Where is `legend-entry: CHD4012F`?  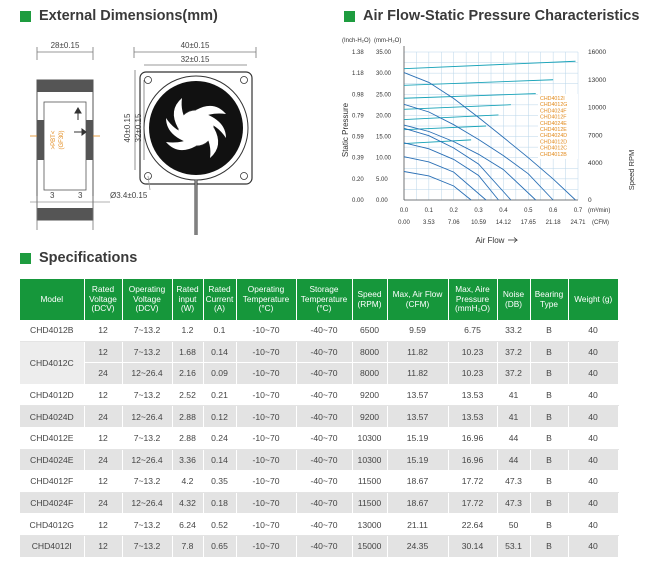 legend-entry: CHD4012F is located at coordinates (553, 118).